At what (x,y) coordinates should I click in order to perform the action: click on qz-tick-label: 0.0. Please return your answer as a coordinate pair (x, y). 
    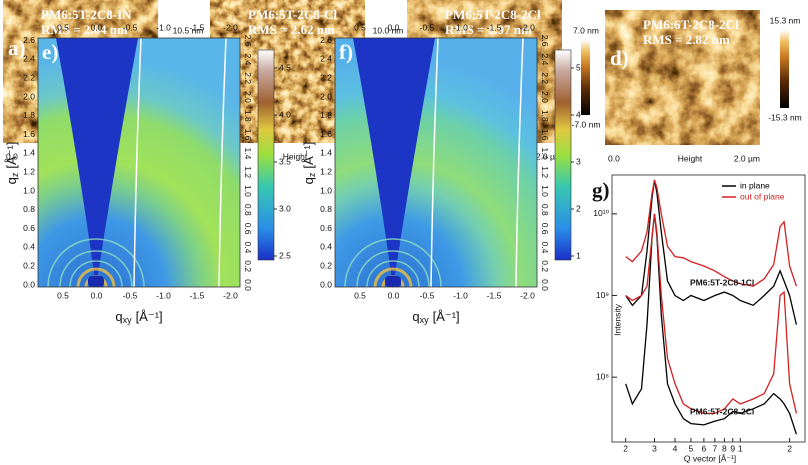
    Looking at the image, I should click on (29, 284).